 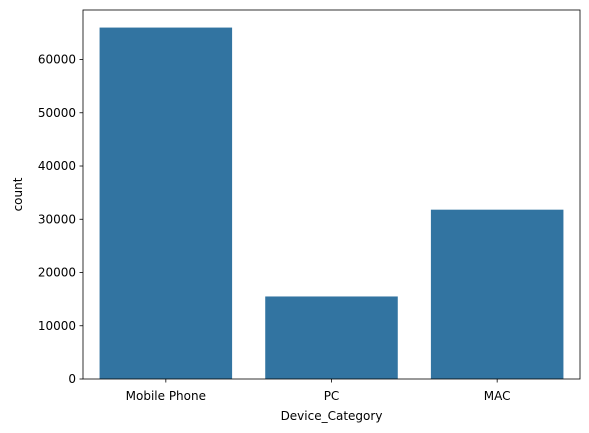 What do you see at coordinates (166, 396) in the screenshot?
I see `x-tick-label: Mobile Phone` at bounding box center [166, 396].